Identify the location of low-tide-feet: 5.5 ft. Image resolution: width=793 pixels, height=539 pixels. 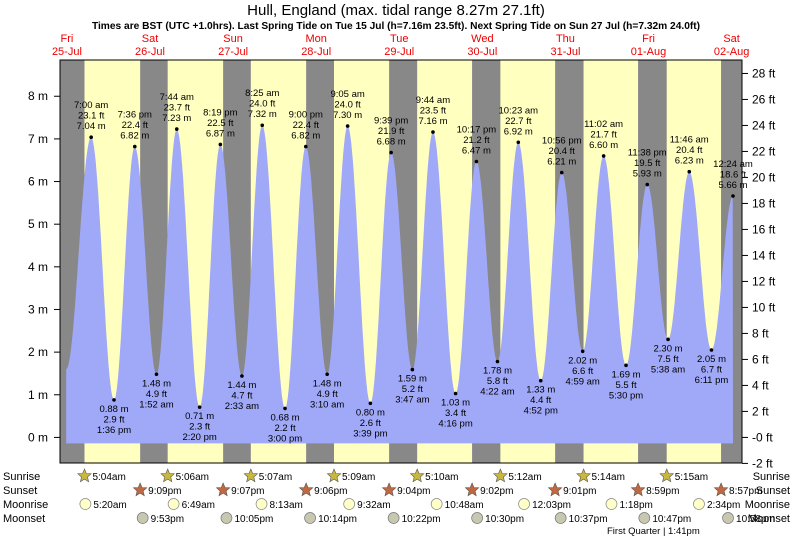
(625, 385).